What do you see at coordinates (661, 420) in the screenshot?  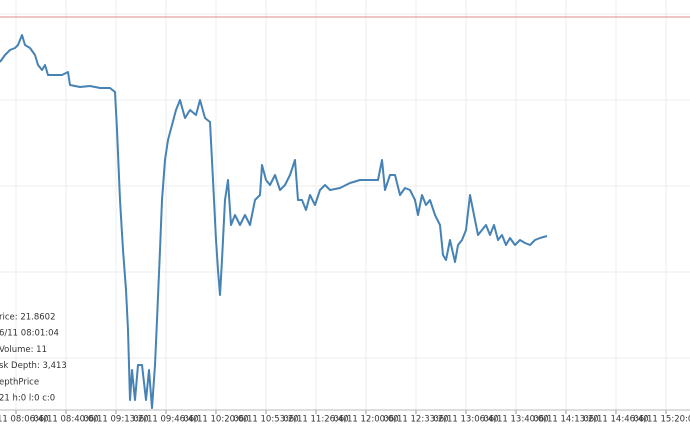 I see `x-tick-label: 06/11 15:20:00` at bounding box center [661, 420].